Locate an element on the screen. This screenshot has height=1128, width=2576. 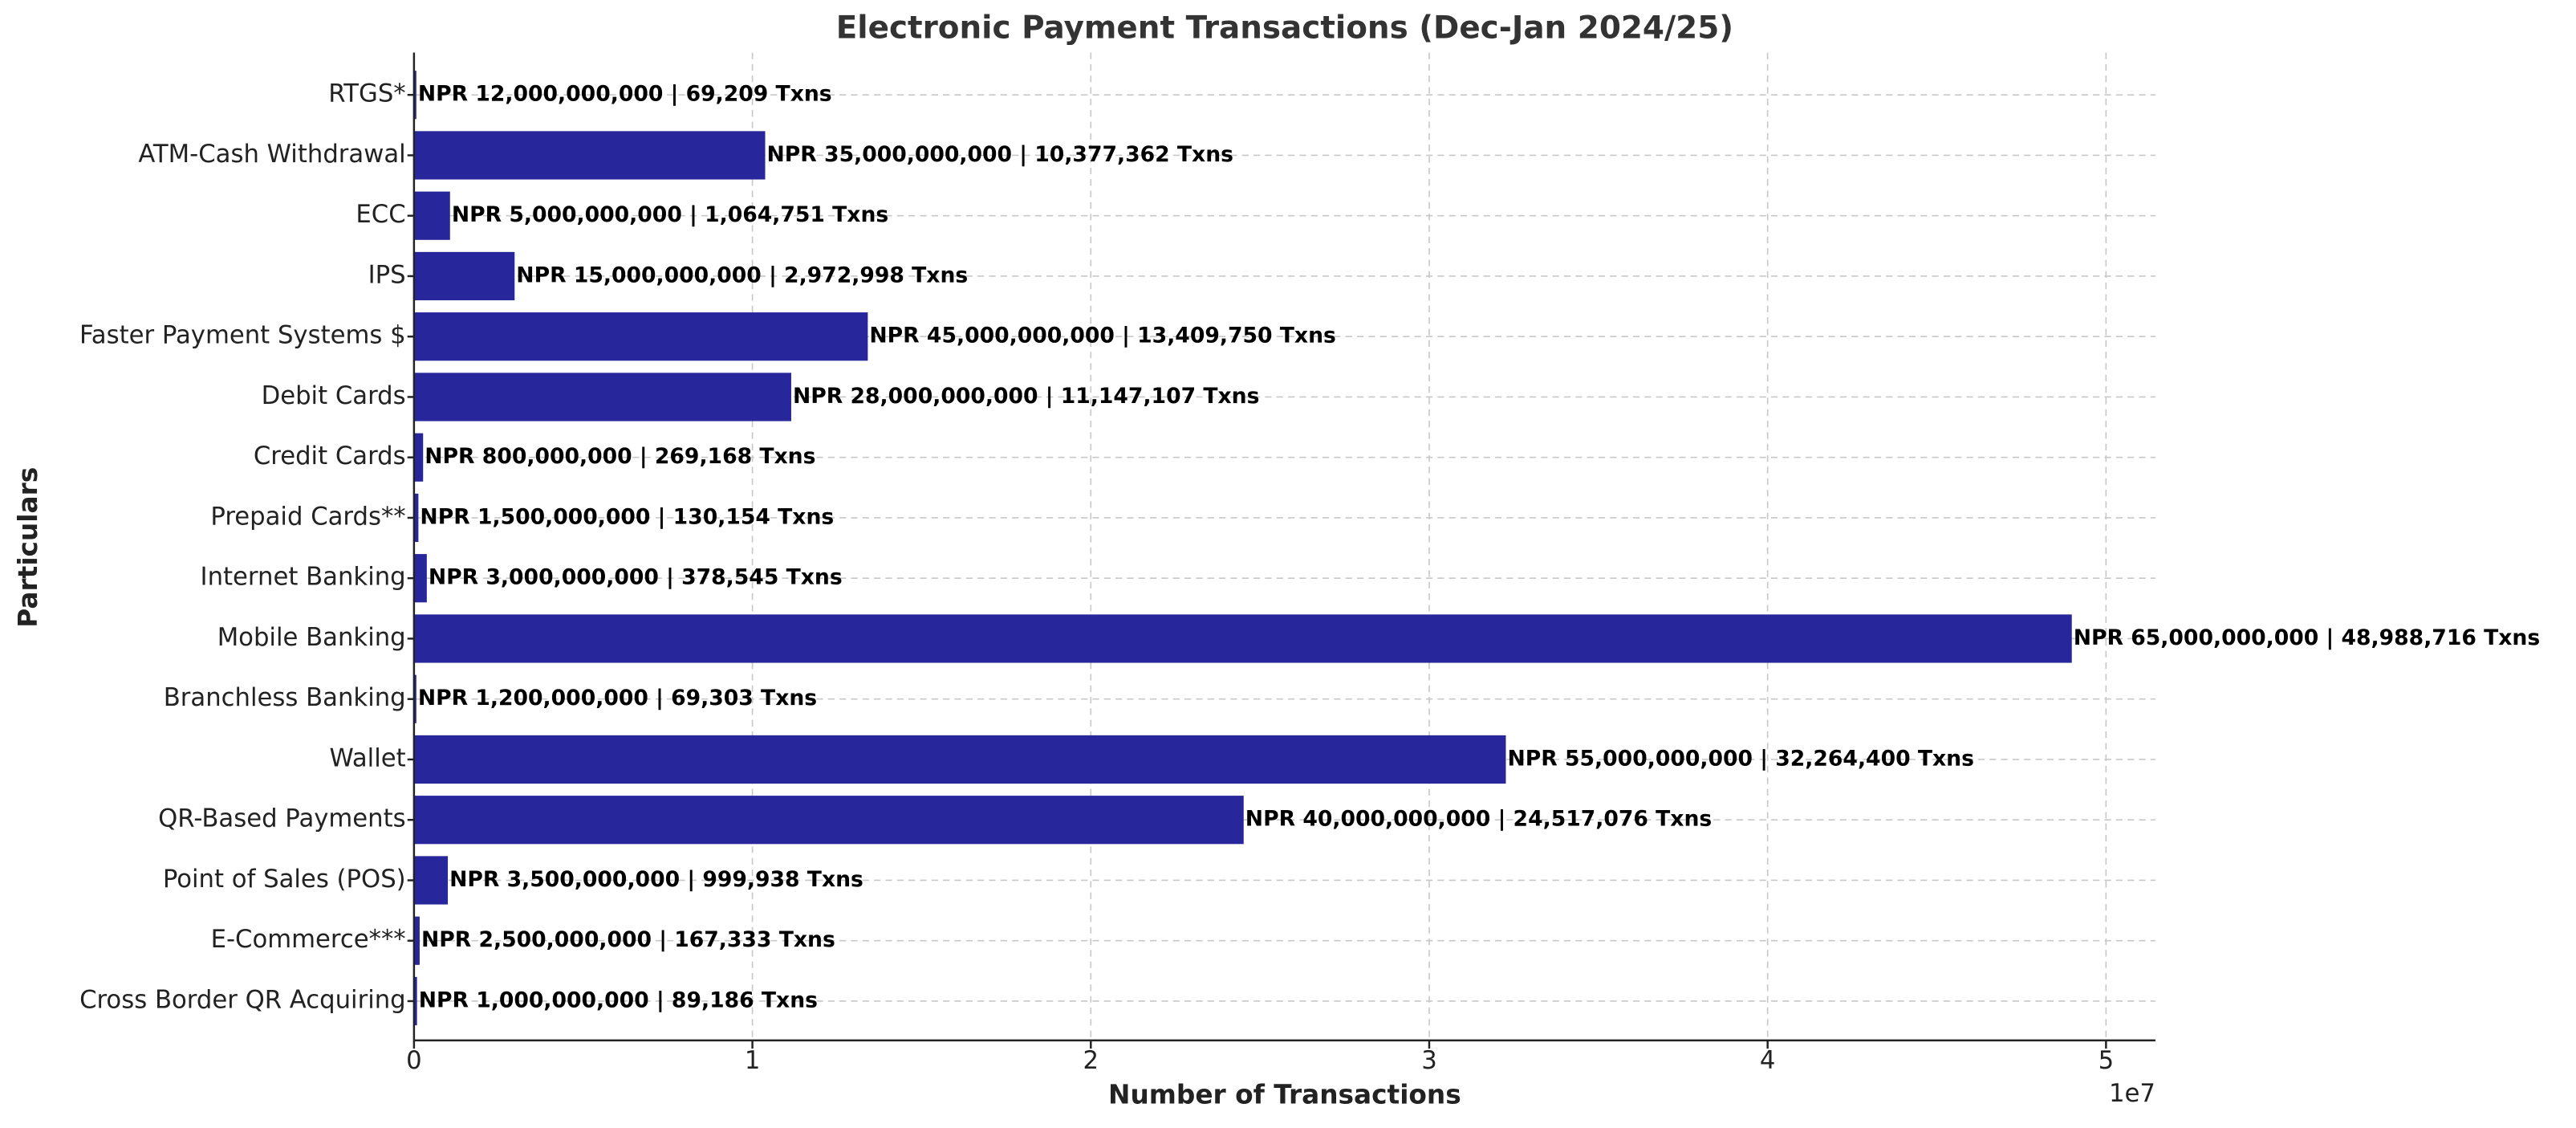
value-label: NPR 15,000,000,000 | 2,972,998 Txns is located at coordinates (742, 275).